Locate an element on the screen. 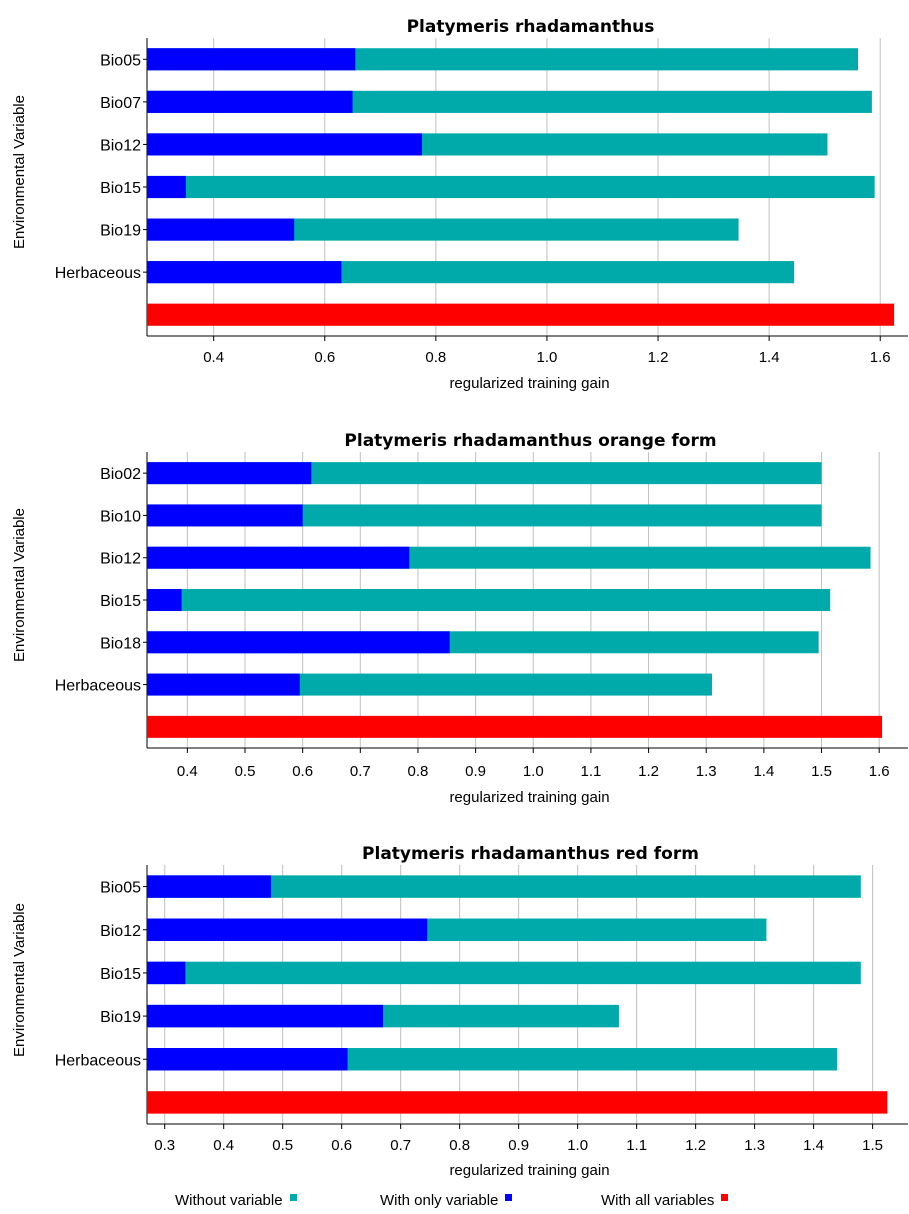  category-label-bio15-2: Bio15 is located at coordinates (120, 601).